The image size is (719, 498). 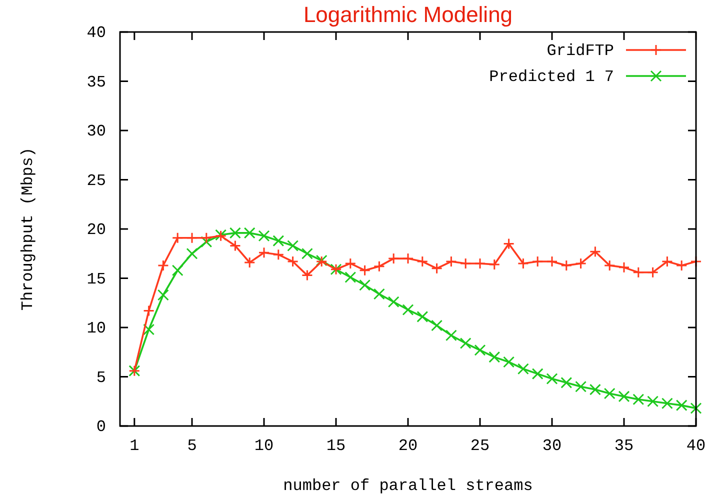 I want to click on x-tick-label: 40, so click(x=696, y=446).